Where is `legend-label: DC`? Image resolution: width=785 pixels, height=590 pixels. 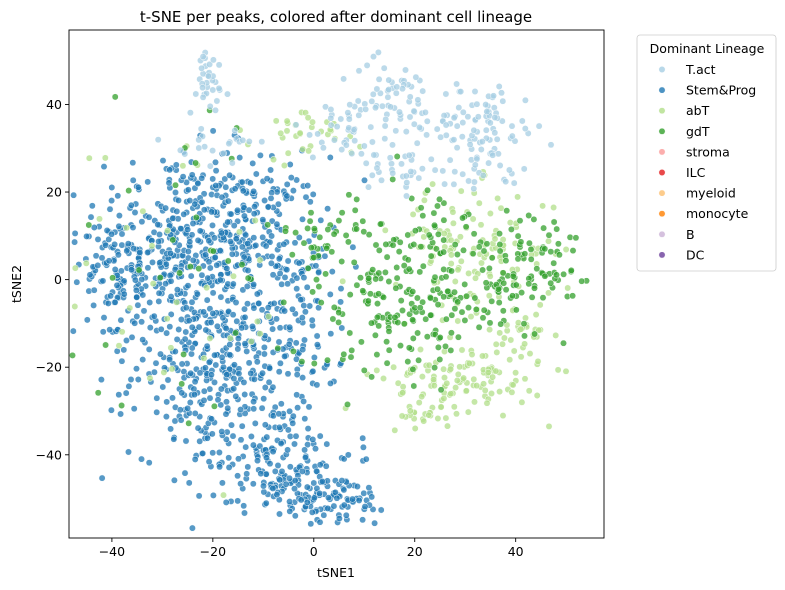
legend-label: DC is located at coordinates (695, 254).